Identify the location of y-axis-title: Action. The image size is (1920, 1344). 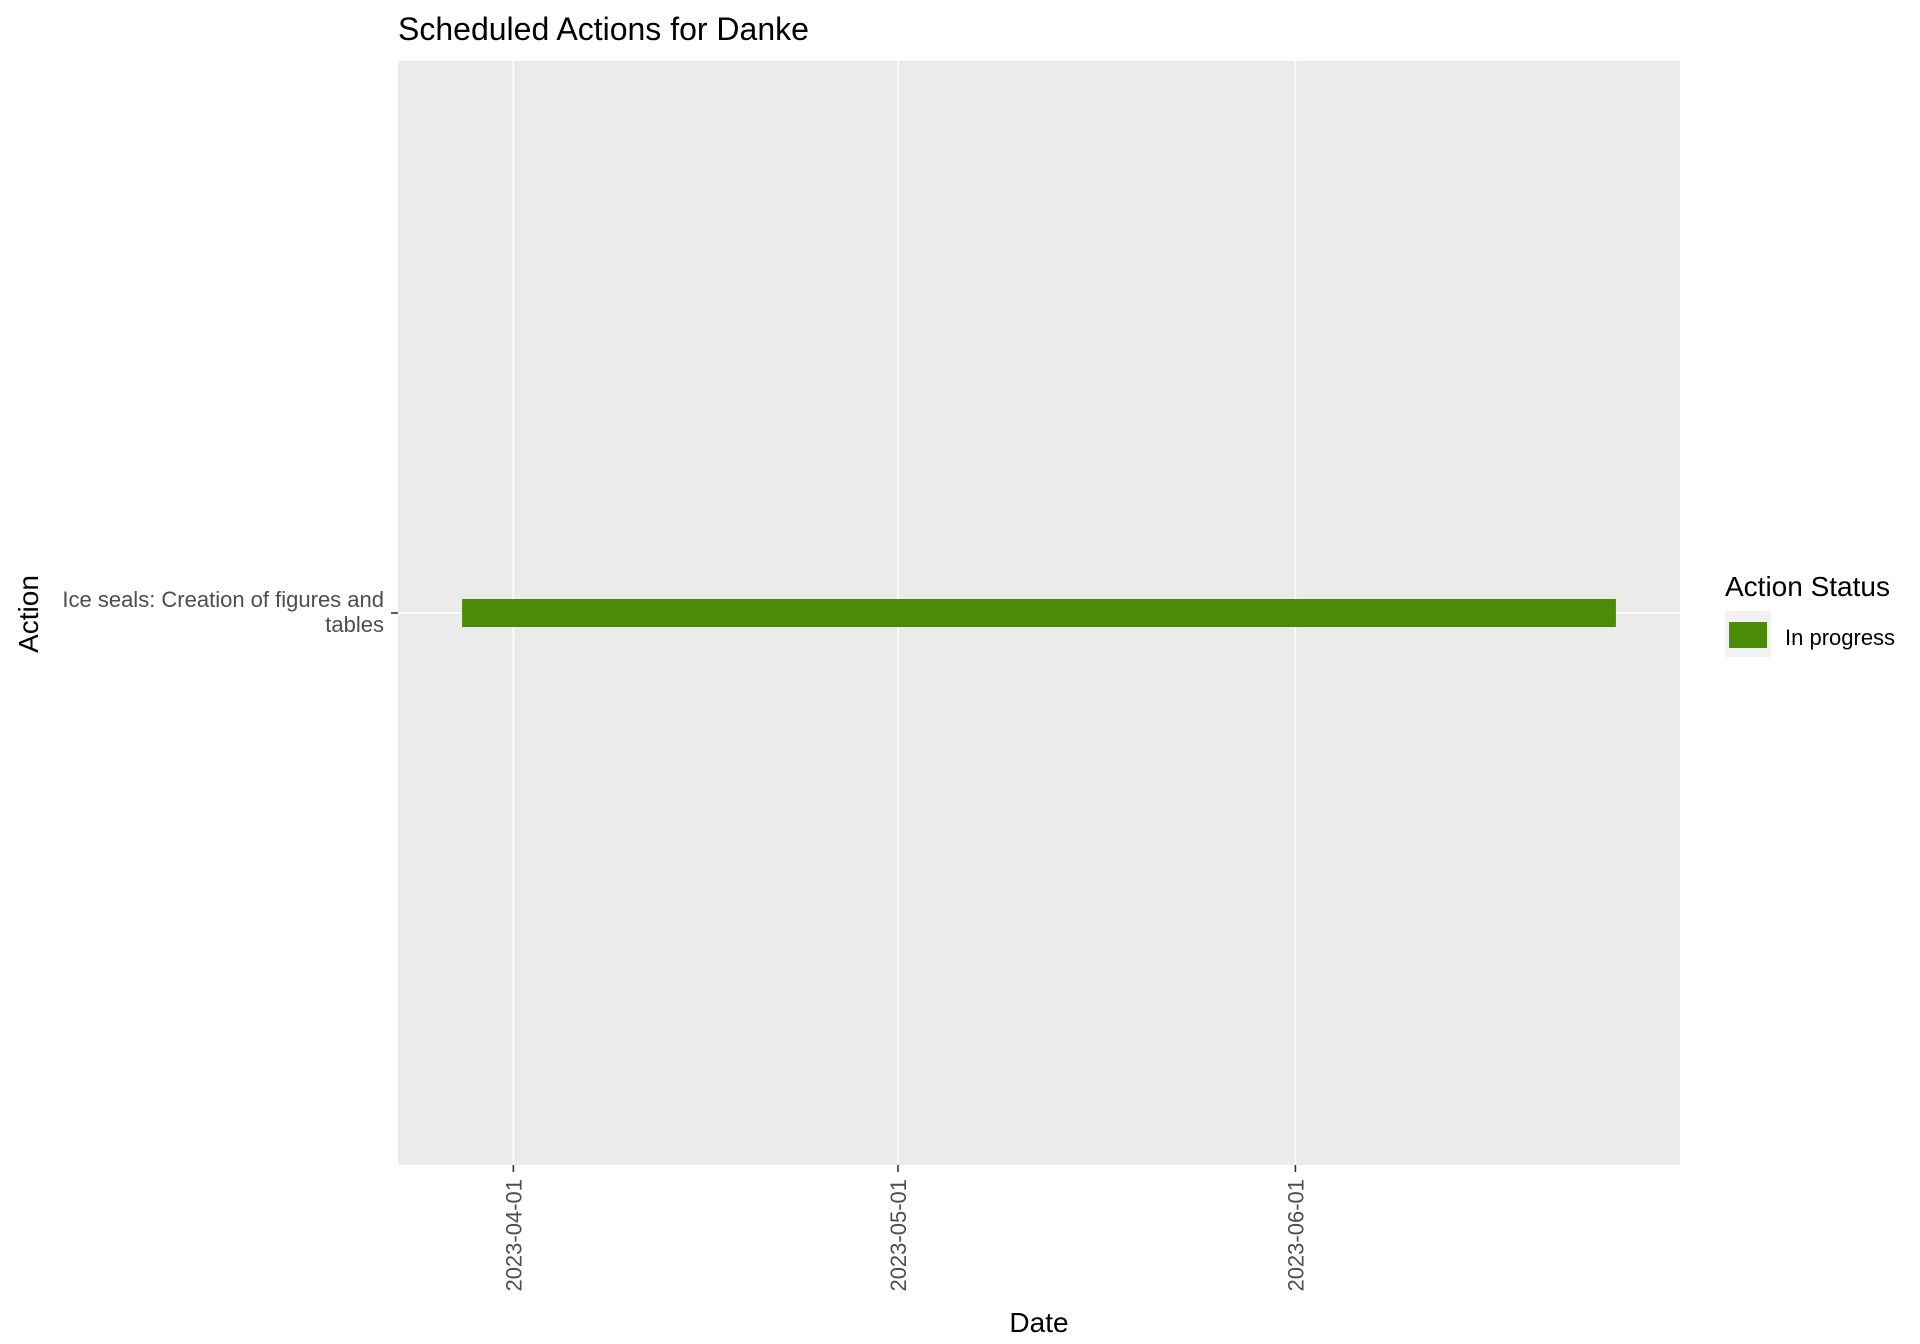
(28, 614).